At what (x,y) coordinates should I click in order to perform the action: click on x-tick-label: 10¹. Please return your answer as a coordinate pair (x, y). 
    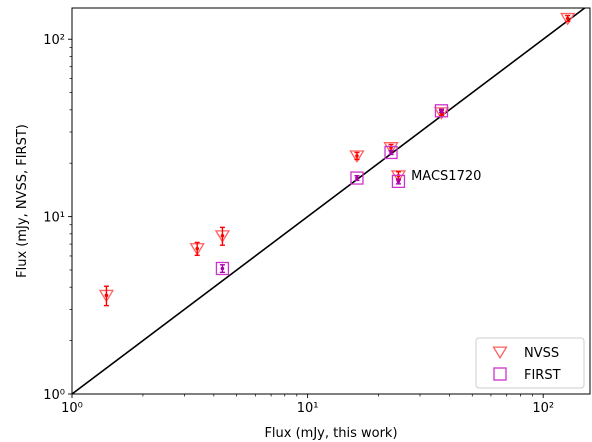
    Looking at the image, I should click on (308, 408).